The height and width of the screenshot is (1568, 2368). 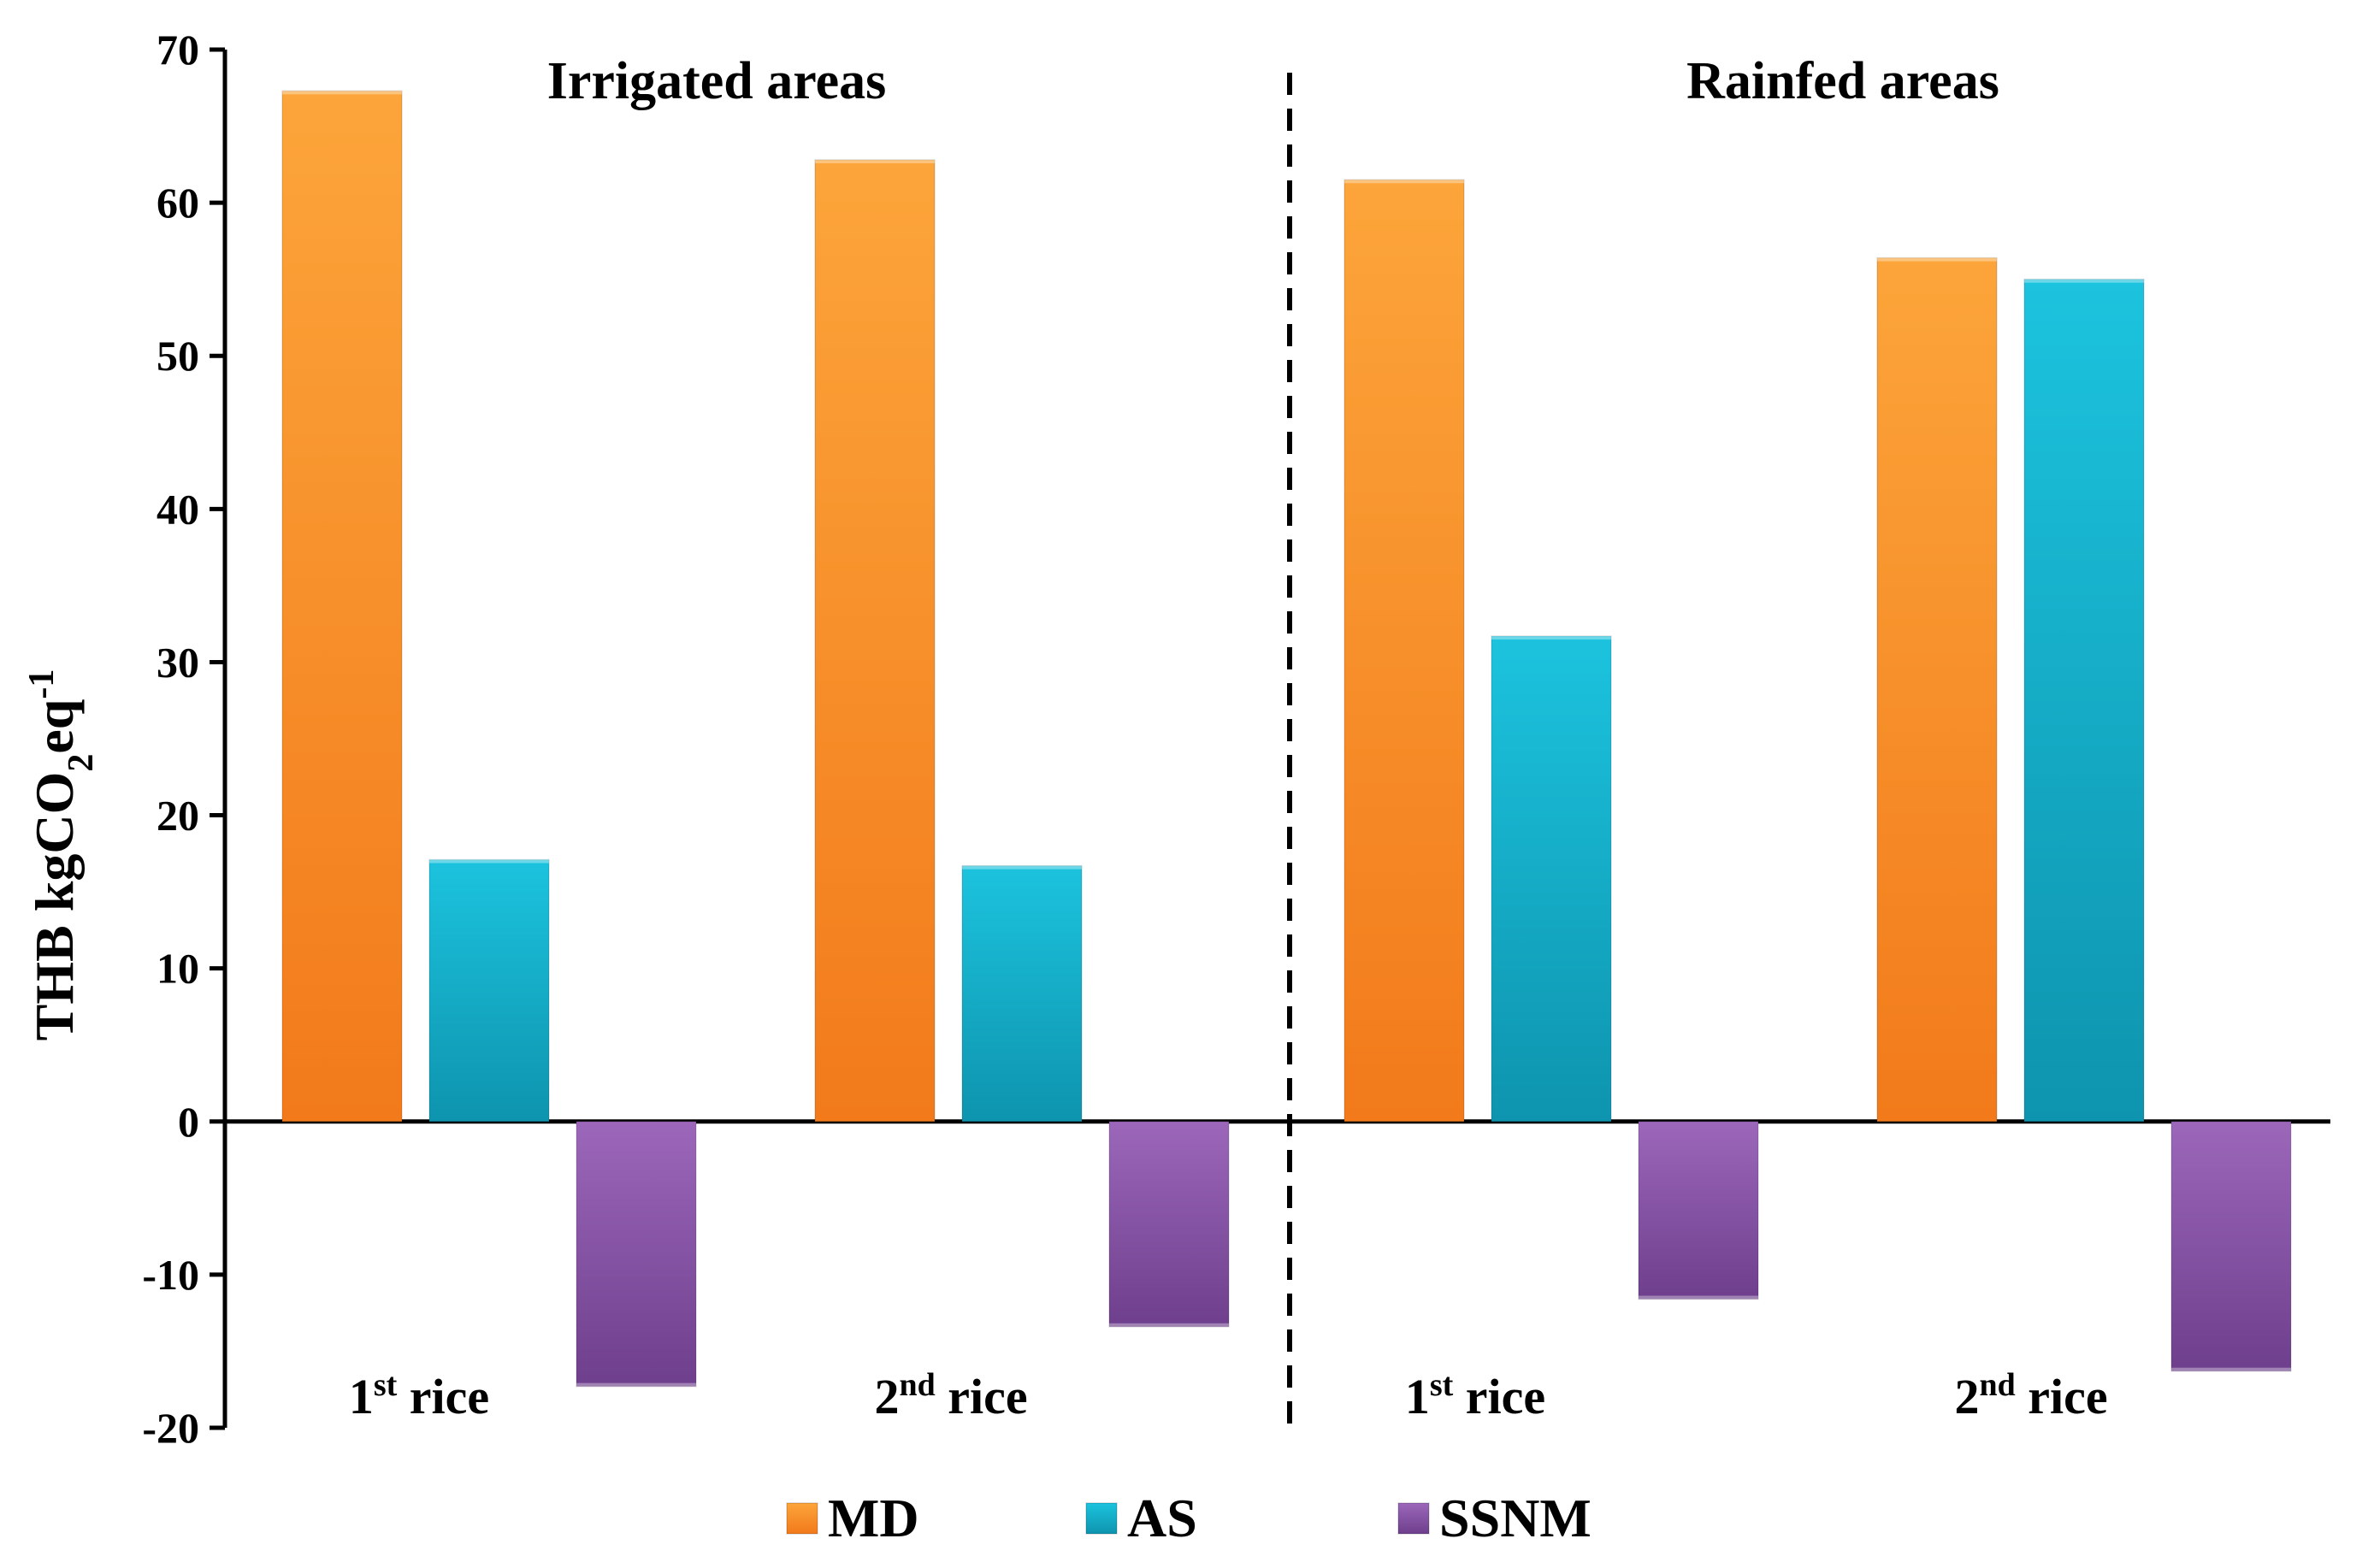 What do you see at coordinates (802, 1518) in the screenshot?
I see `legend-swatch-md` at bounding box center [802, 1518].